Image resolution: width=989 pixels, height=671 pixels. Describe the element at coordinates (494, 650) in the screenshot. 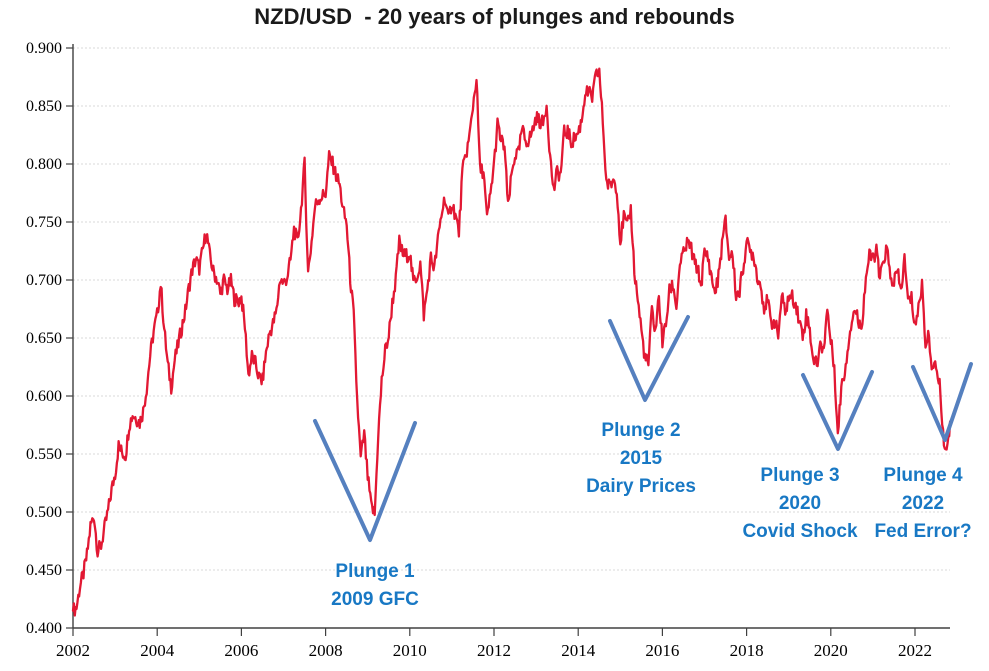

I see `x-tick-label: 2012` at that location.